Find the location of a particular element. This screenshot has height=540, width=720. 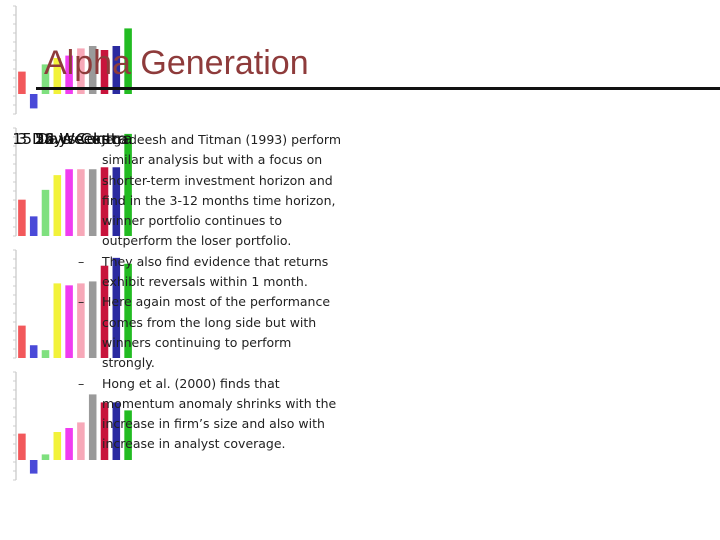

panel-caption: 52 Weeks is located at coordinates (72, 139).